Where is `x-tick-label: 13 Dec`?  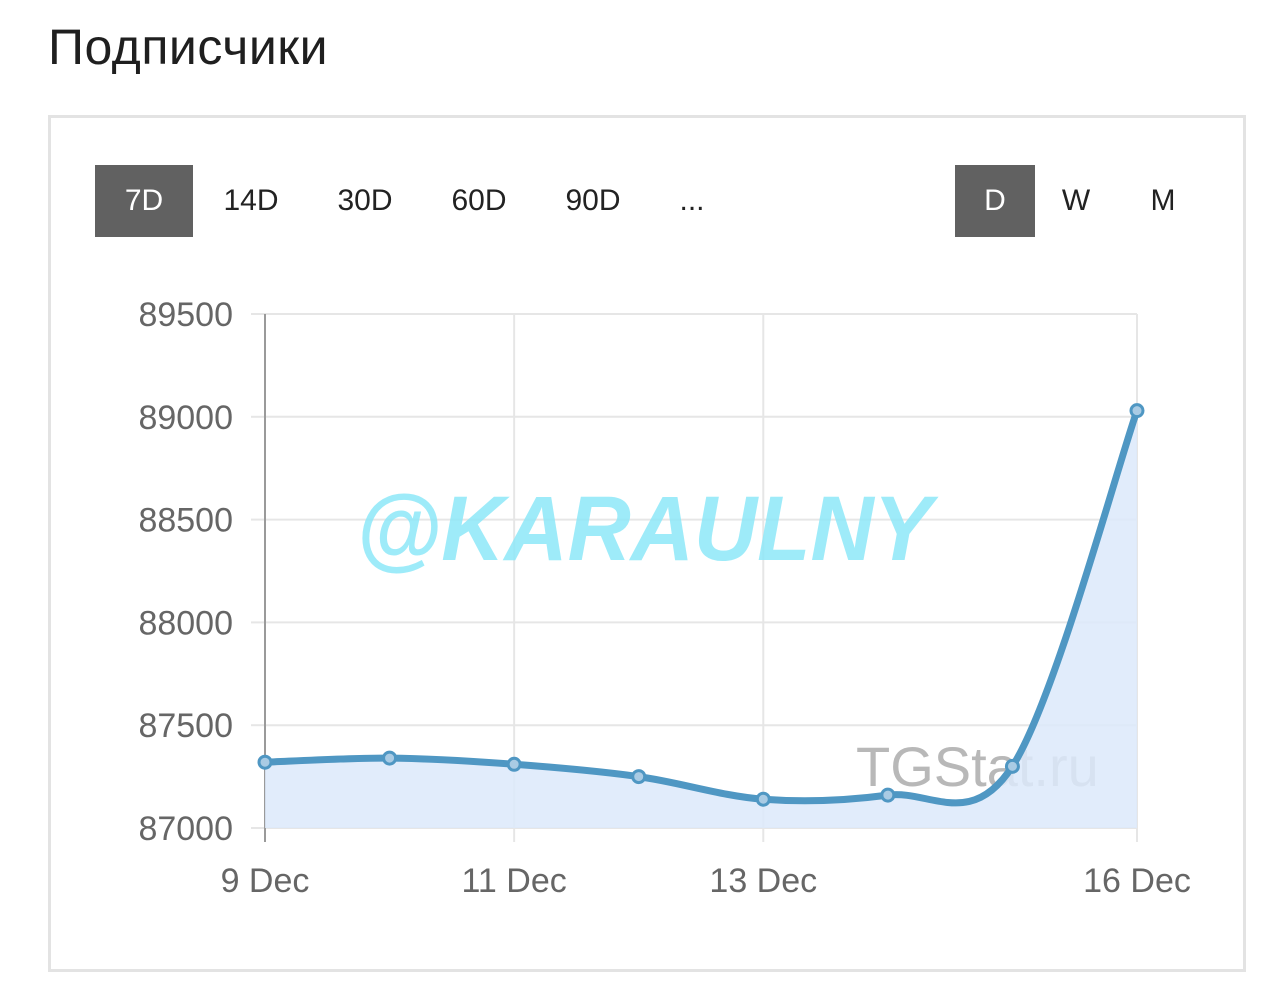 x-tick-label: 13 Dec is located at coordinates (763, 881).